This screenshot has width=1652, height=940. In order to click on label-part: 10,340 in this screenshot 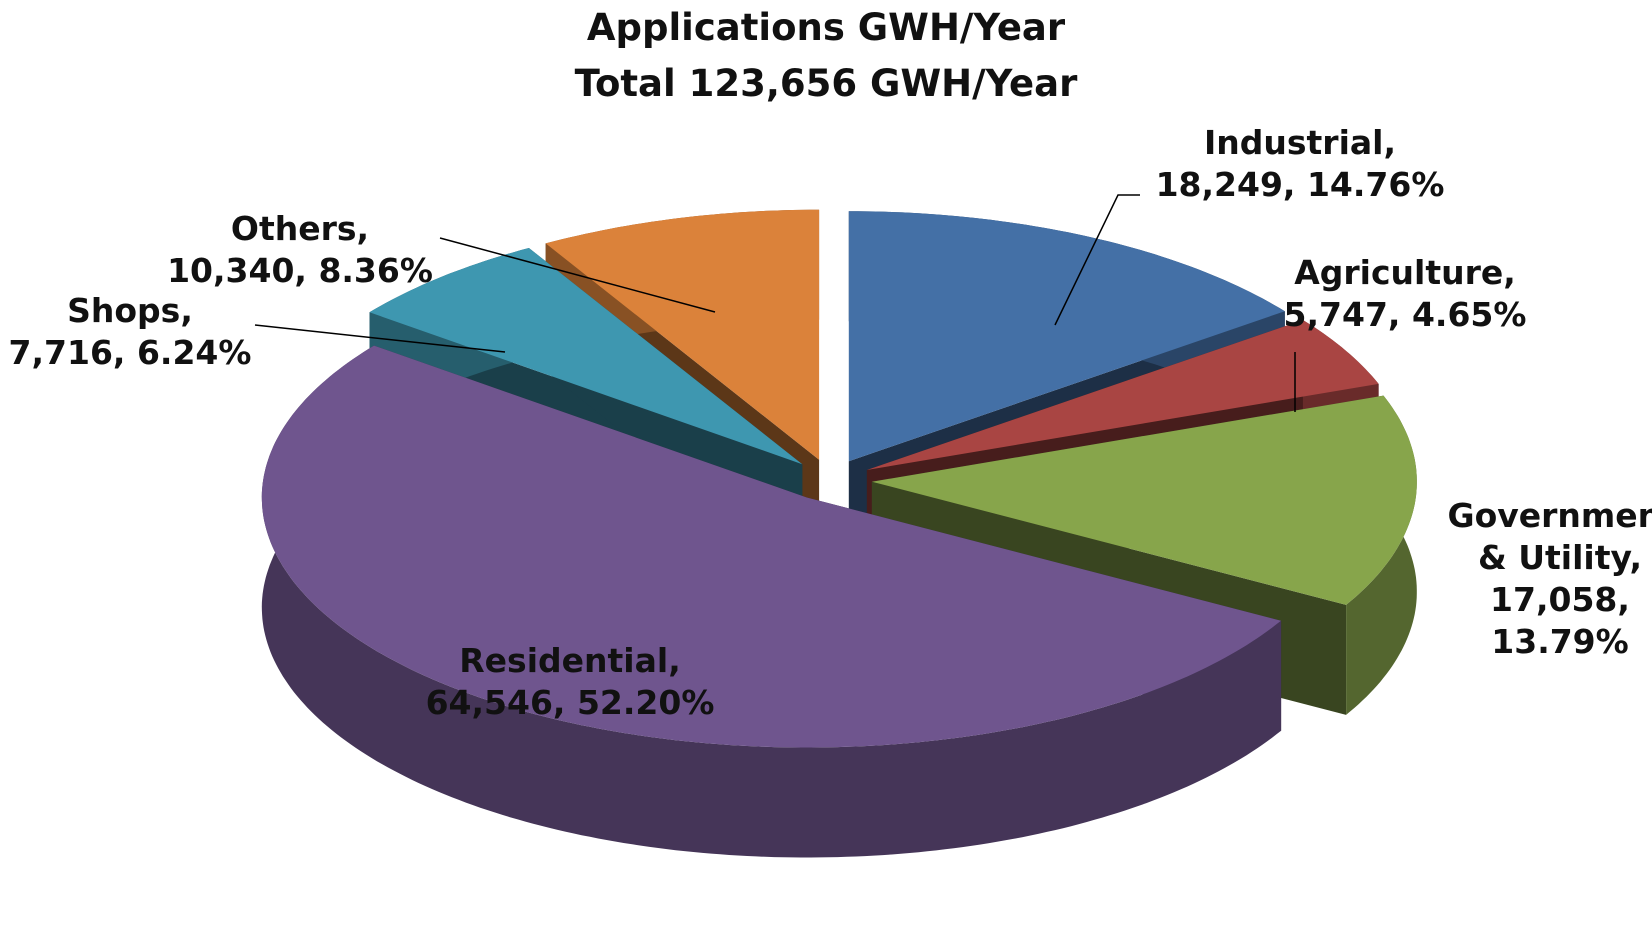, I will do `click(231, 270)`.